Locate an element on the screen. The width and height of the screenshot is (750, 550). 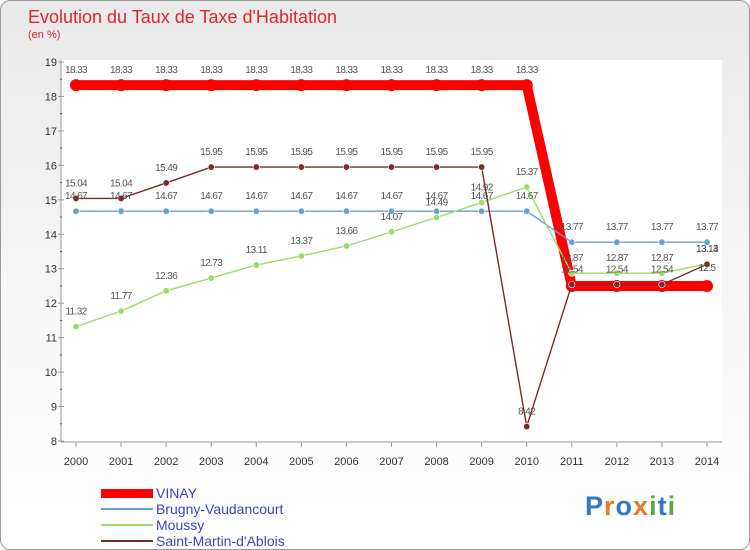
x-tick-label: 2010 is located at coordinates (526, 462).